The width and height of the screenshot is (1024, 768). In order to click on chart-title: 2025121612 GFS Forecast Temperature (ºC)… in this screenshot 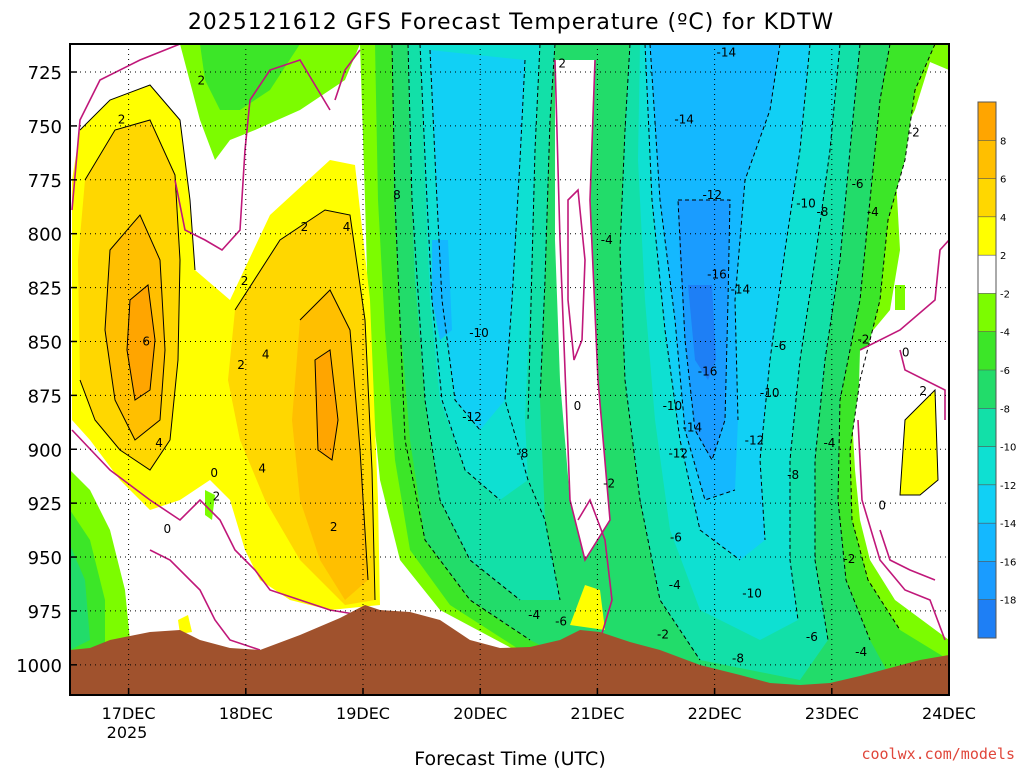, I will do `click(511, 22)`.